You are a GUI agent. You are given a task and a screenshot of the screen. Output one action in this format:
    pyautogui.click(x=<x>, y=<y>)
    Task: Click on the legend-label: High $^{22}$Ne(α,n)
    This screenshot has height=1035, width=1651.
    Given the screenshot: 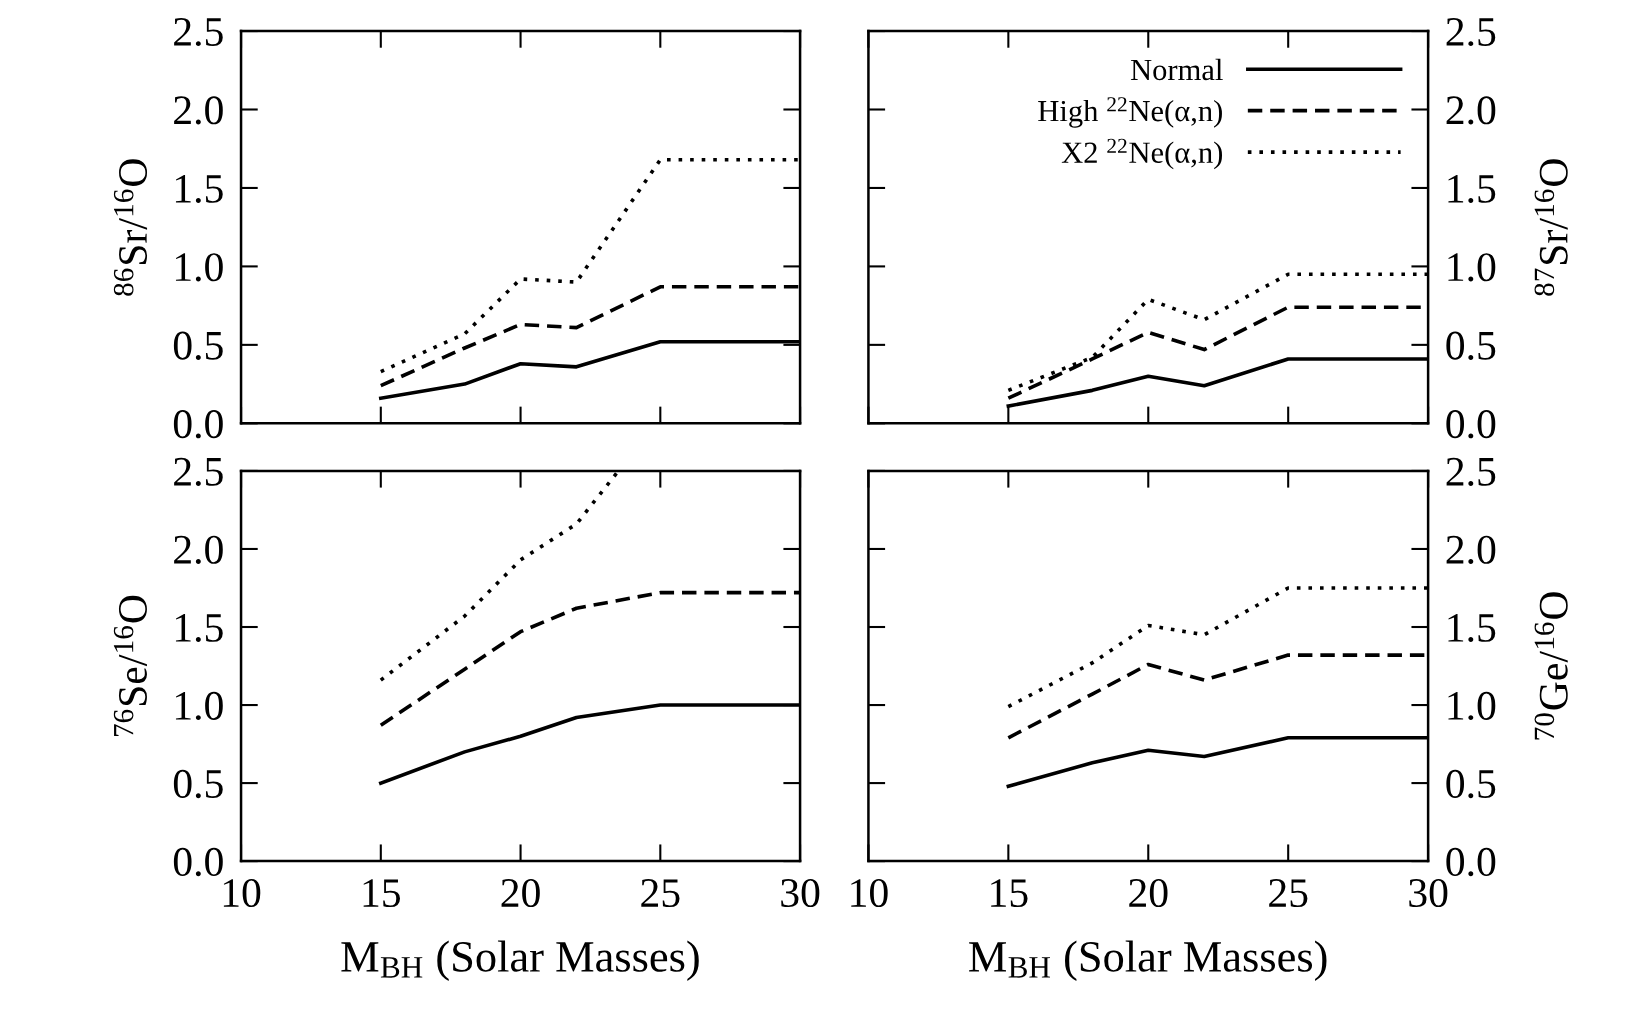 What is the action you would take?
    pyautogui.click(x=1130, y=112)
    